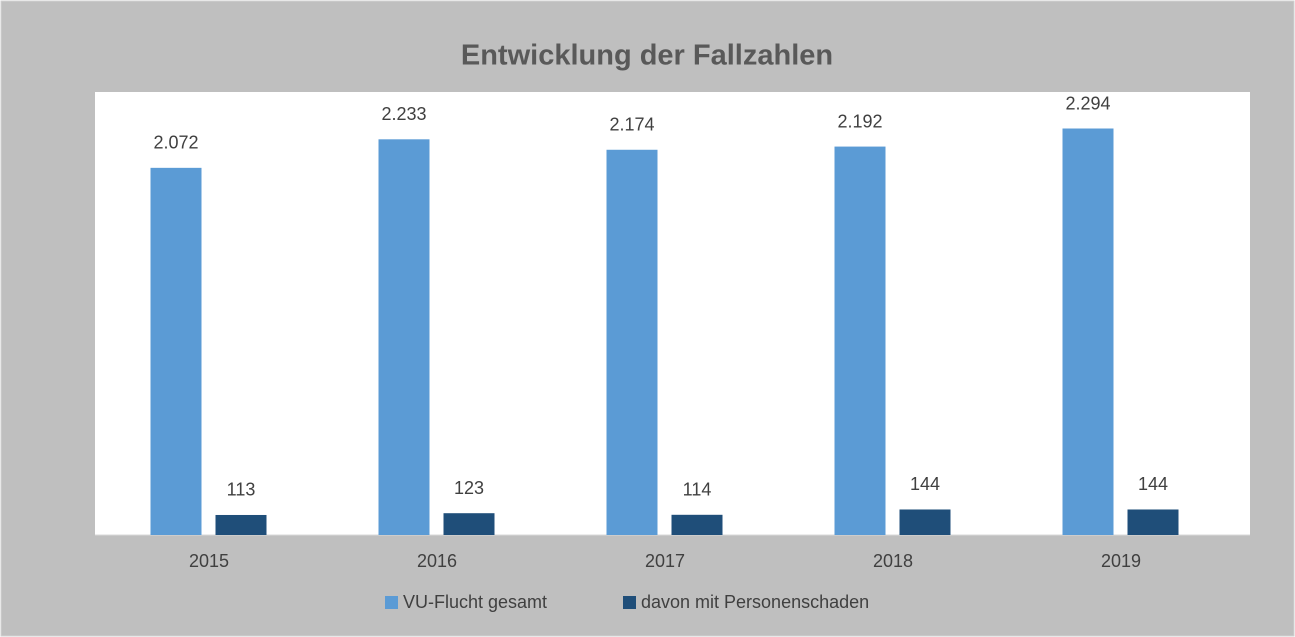 This screenshot has height=637, width=1295. I want to click on x-tick-label: 2018, so click(893, 561).